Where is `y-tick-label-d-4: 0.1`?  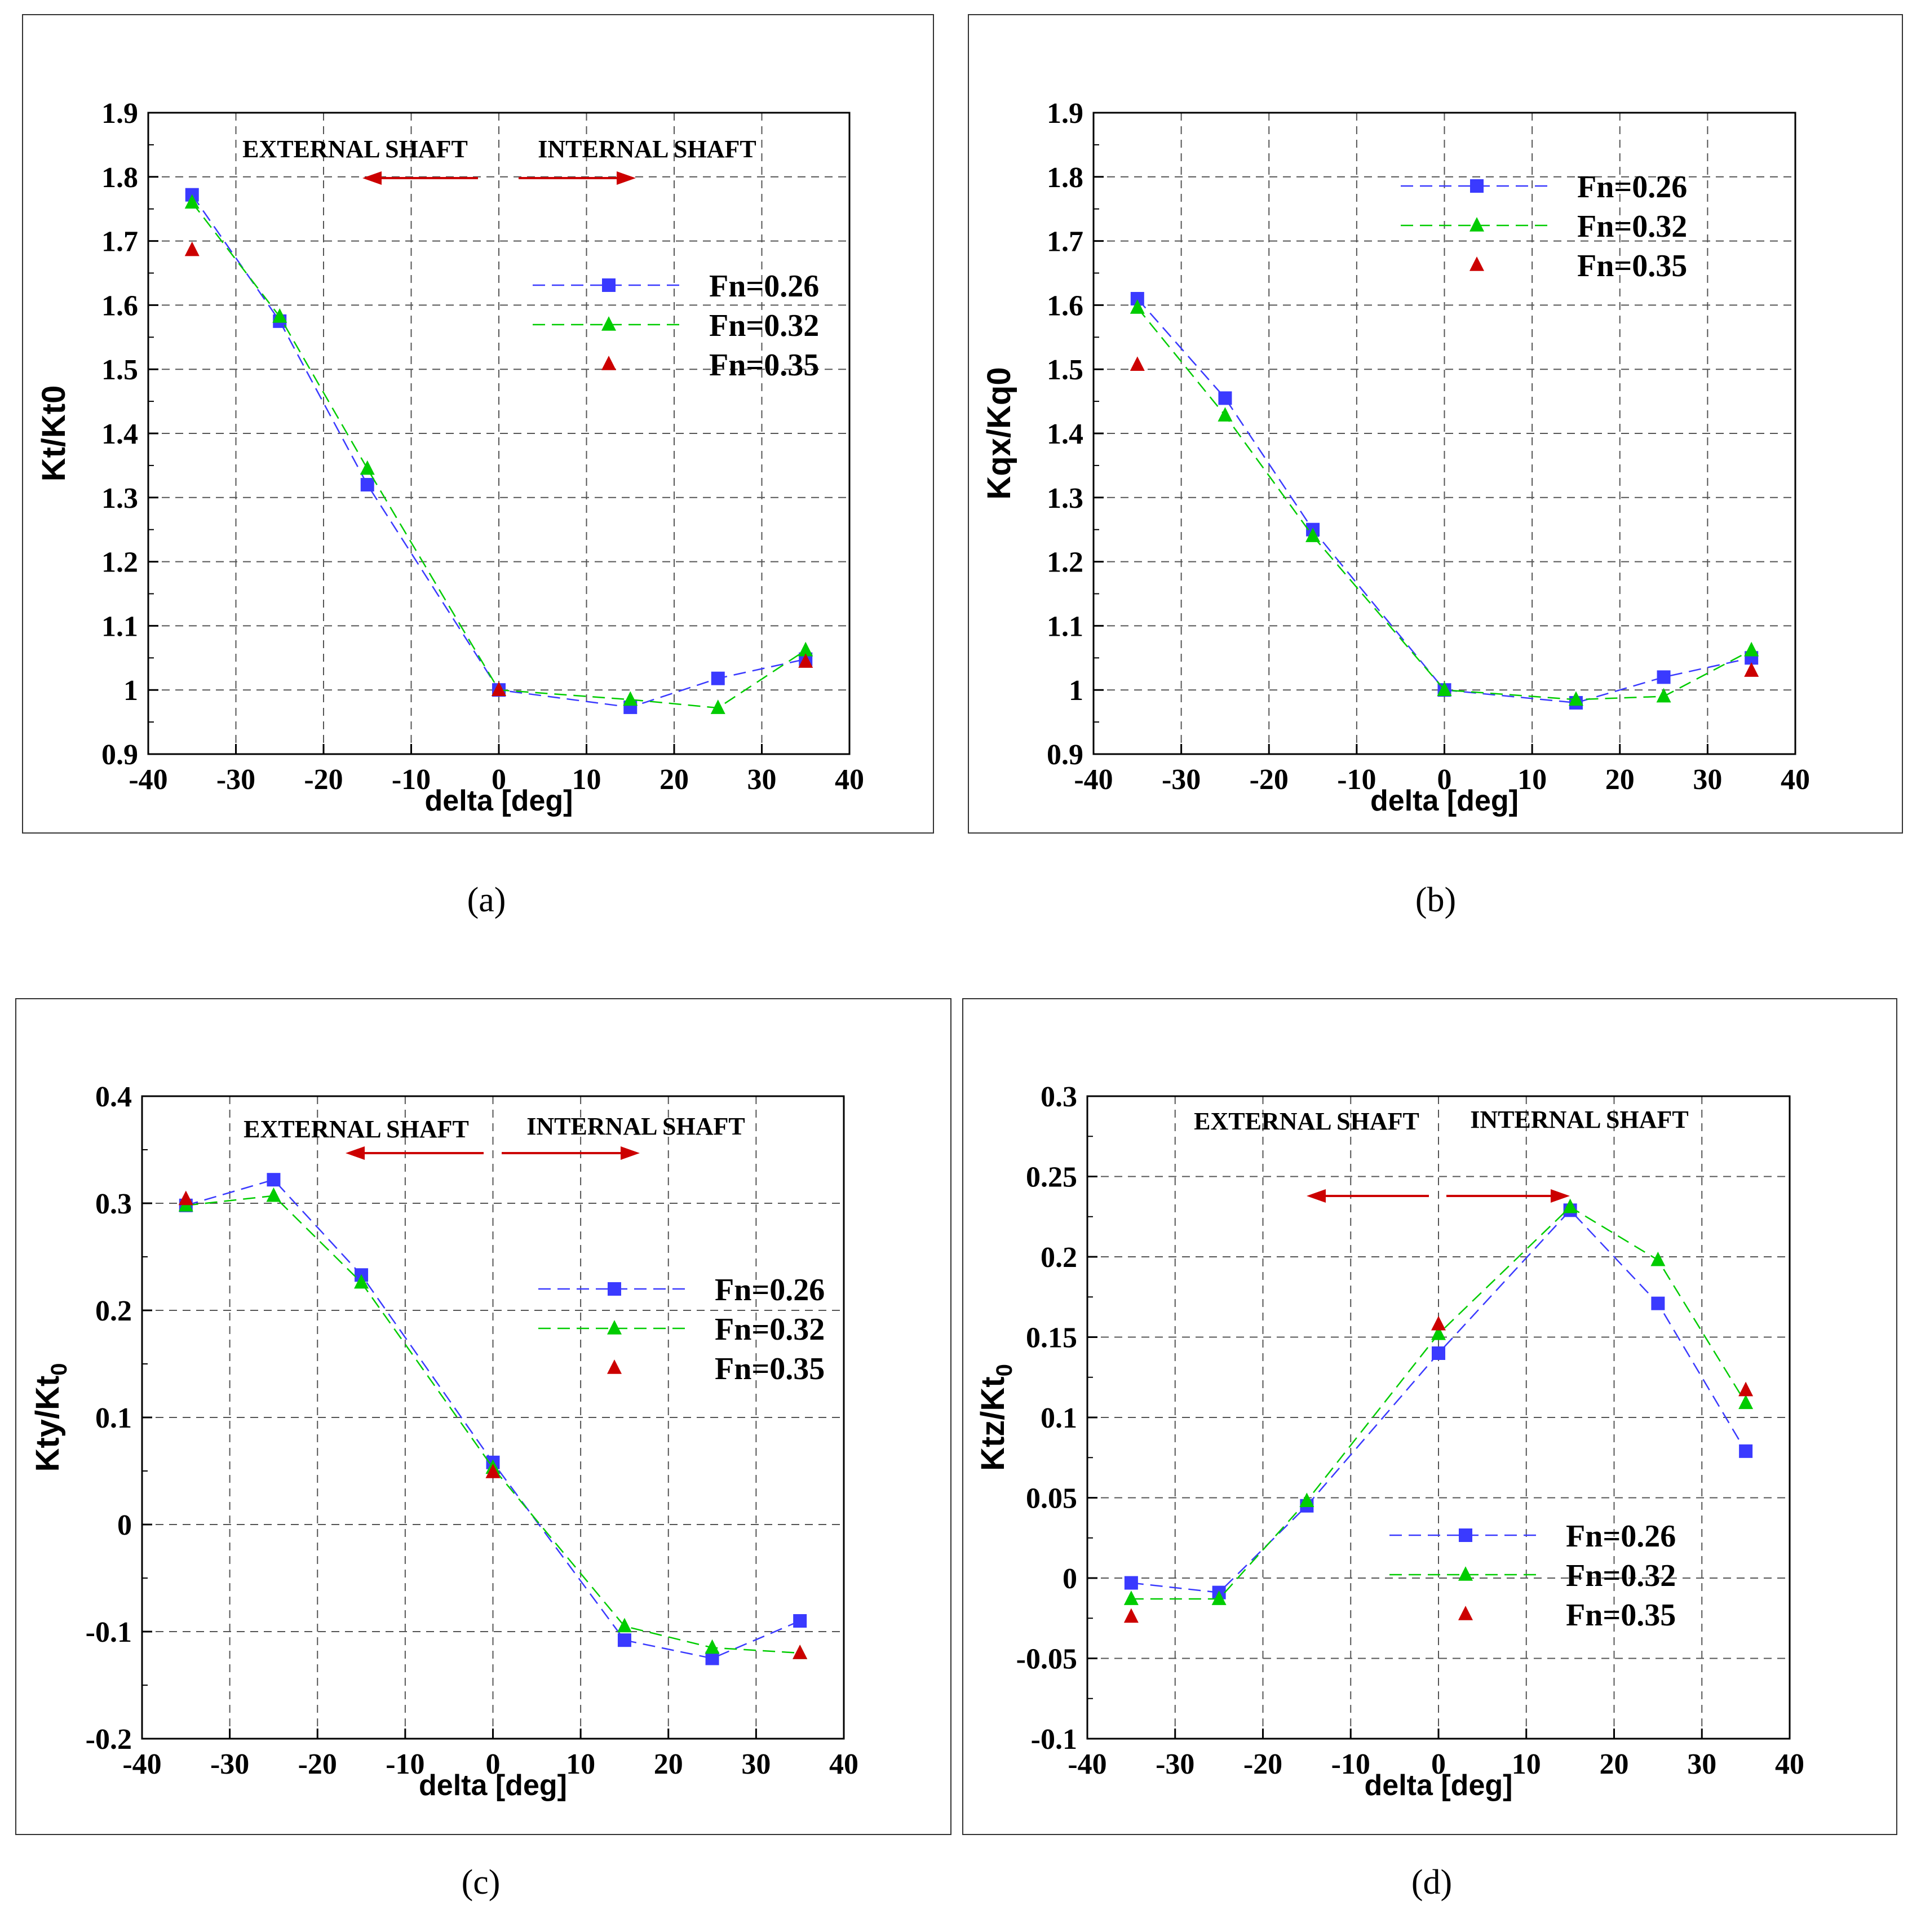
y-tick-label-d-4: 0.1 is located at coordinates (1059, 1418).